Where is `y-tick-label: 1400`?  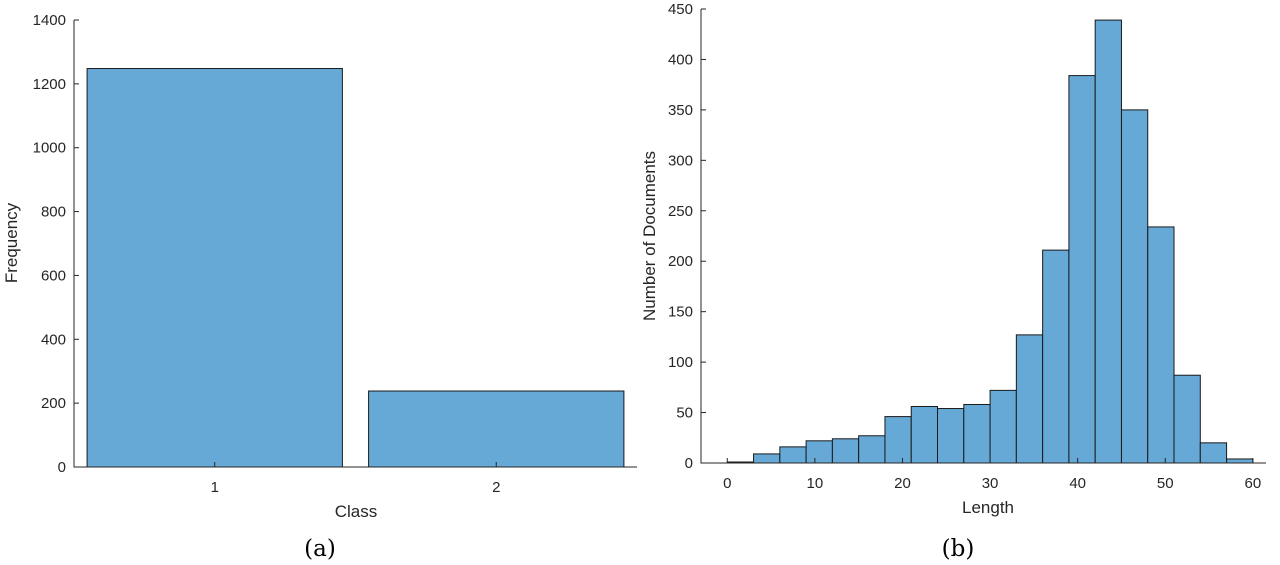
y-tick-label: 1400 is located at coordinates (49, 20).